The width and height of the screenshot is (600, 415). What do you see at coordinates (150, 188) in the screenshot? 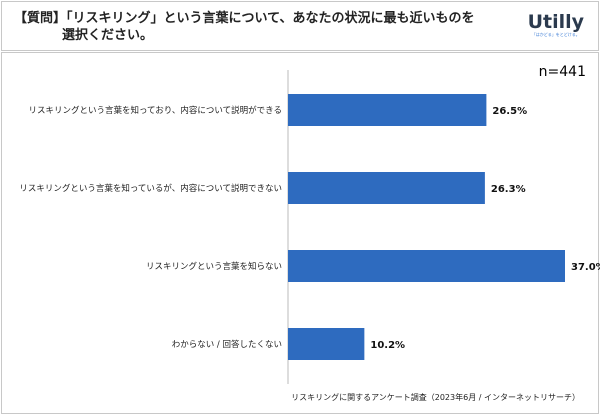
I see `category-label: リスキリングという言葉を知っているが、内容について説明できない` at bounding box center [150, 188].